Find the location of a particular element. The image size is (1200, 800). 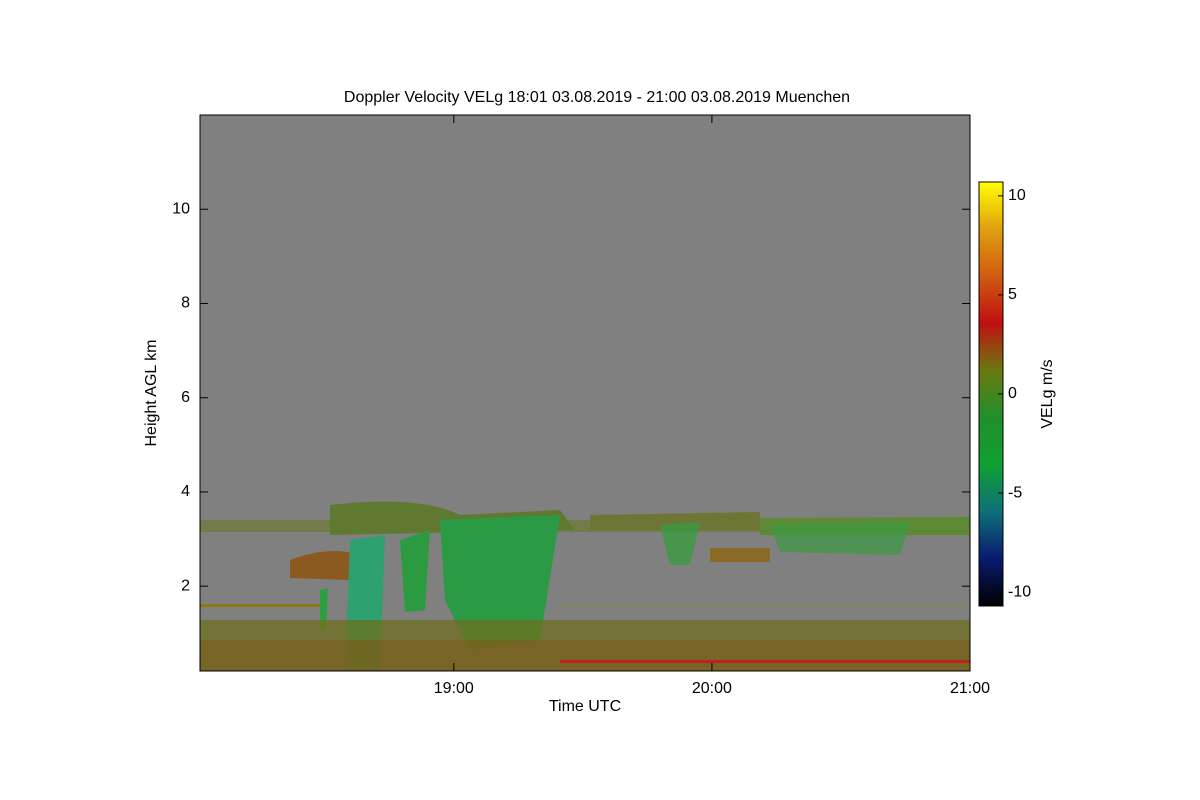

colorbar-label: VELg m/s is located at coordinates (1047, 393).